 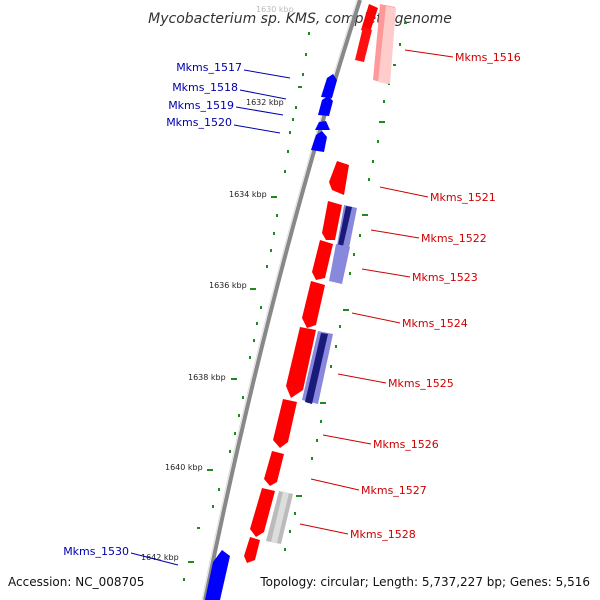 What do you see at coordinates (96, 551) in the screenshot?
I see `gene-label-mkms-1530: Mkms_1530` at bounding box center [96, 551].